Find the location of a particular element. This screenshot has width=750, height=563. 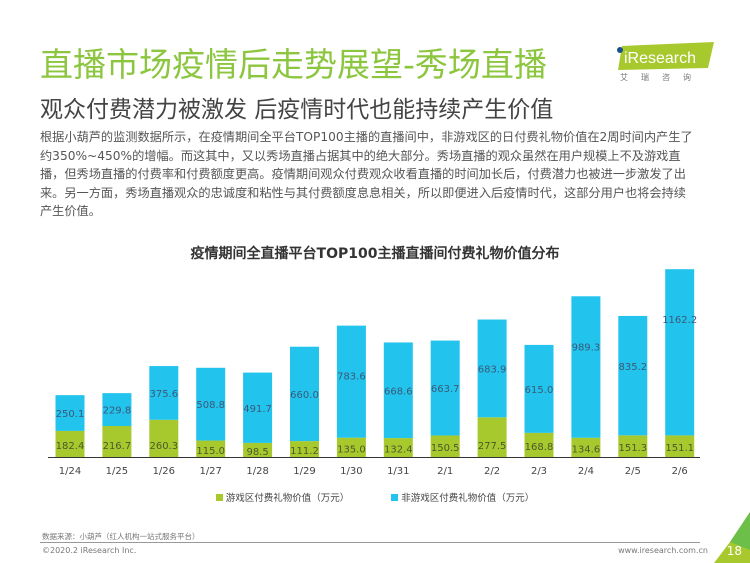

x-tick-label: 1/28 is located at coordinates (257, 471).